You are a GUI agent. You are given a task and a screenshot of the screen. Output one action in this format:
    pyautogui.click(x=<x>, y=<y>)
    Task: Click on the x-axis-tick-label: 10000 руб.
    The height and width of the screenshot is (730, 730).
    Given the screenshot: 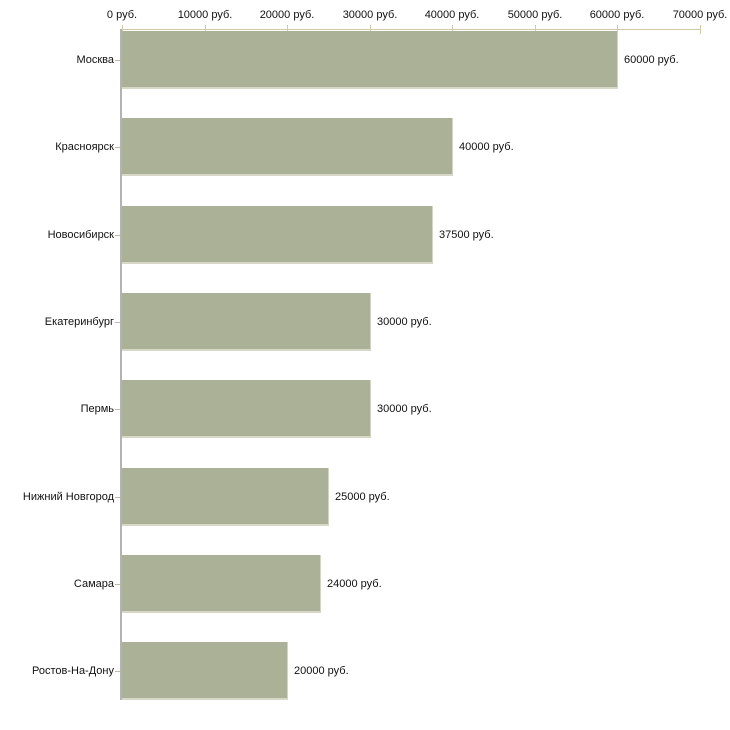 What is the action you would take?
    pyautogui.click(x=205, y=15)
    